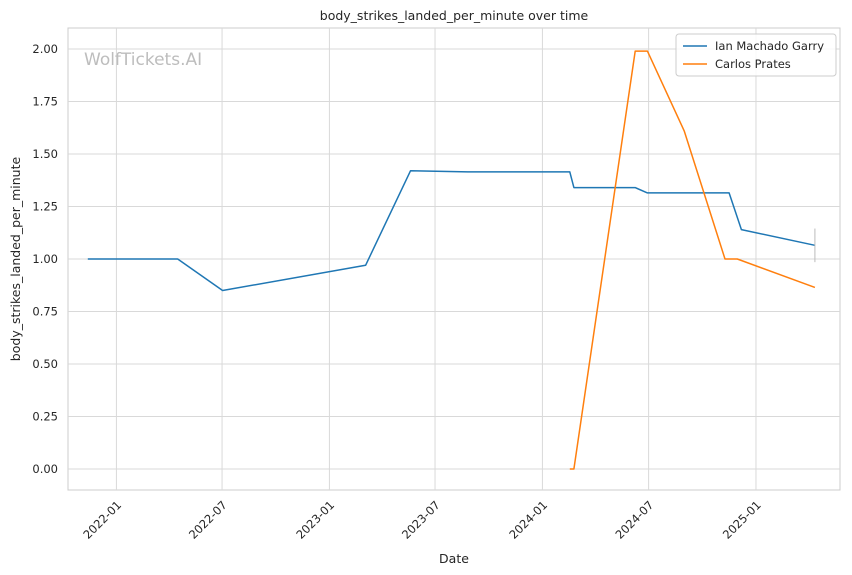  I want to click on x-tick-label: 2022-07, so click(208, 520).